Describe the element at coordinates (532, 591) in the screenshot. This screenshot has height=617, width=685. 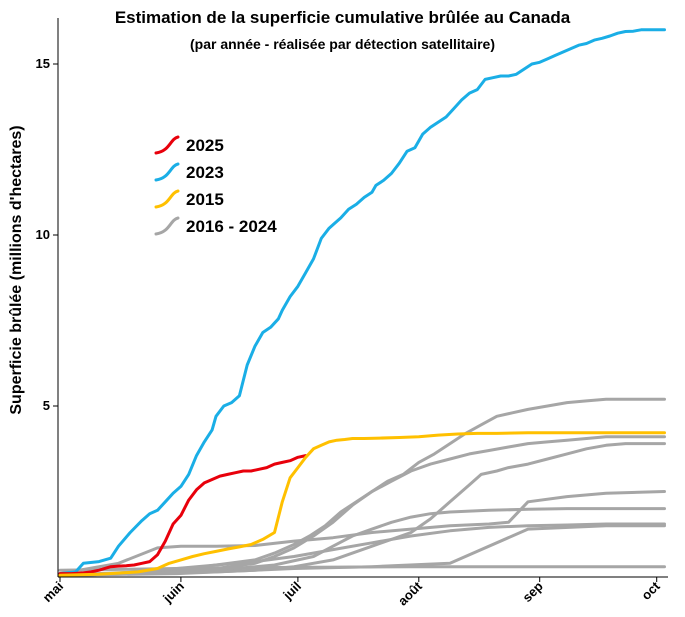
I see `x-tick-label-sep: sep` at that location.